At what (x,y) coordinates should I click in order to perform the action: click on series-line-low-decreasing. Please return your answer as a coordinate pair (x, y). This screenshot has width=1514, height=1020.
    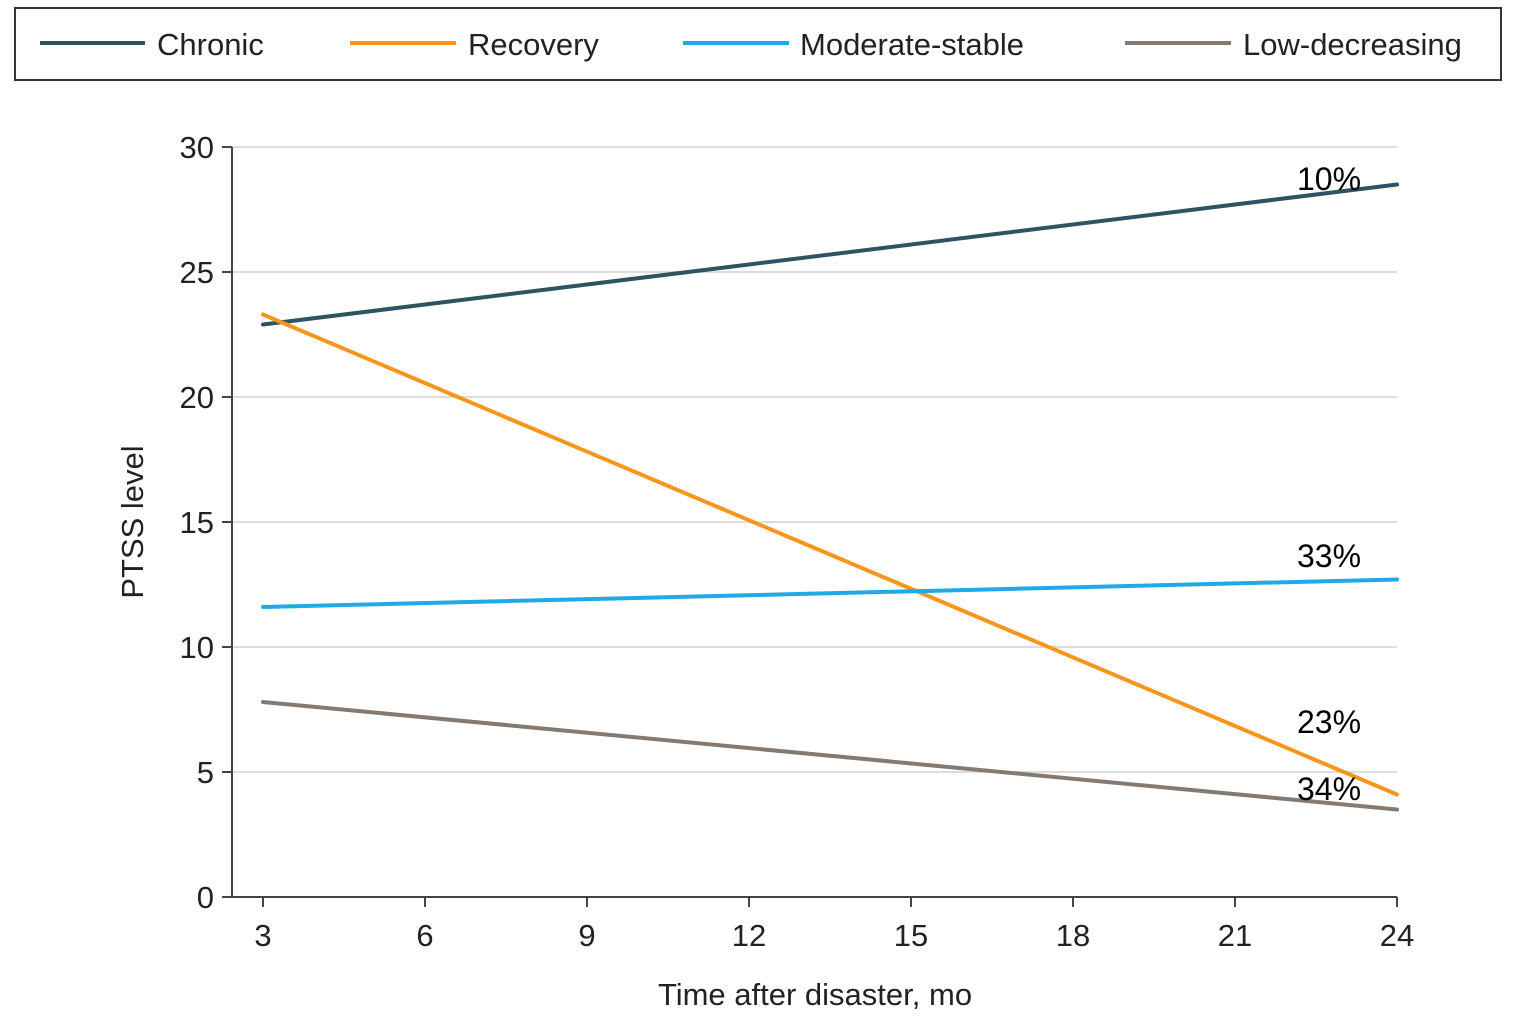
    Looking at the image, I should click on (830, 756).